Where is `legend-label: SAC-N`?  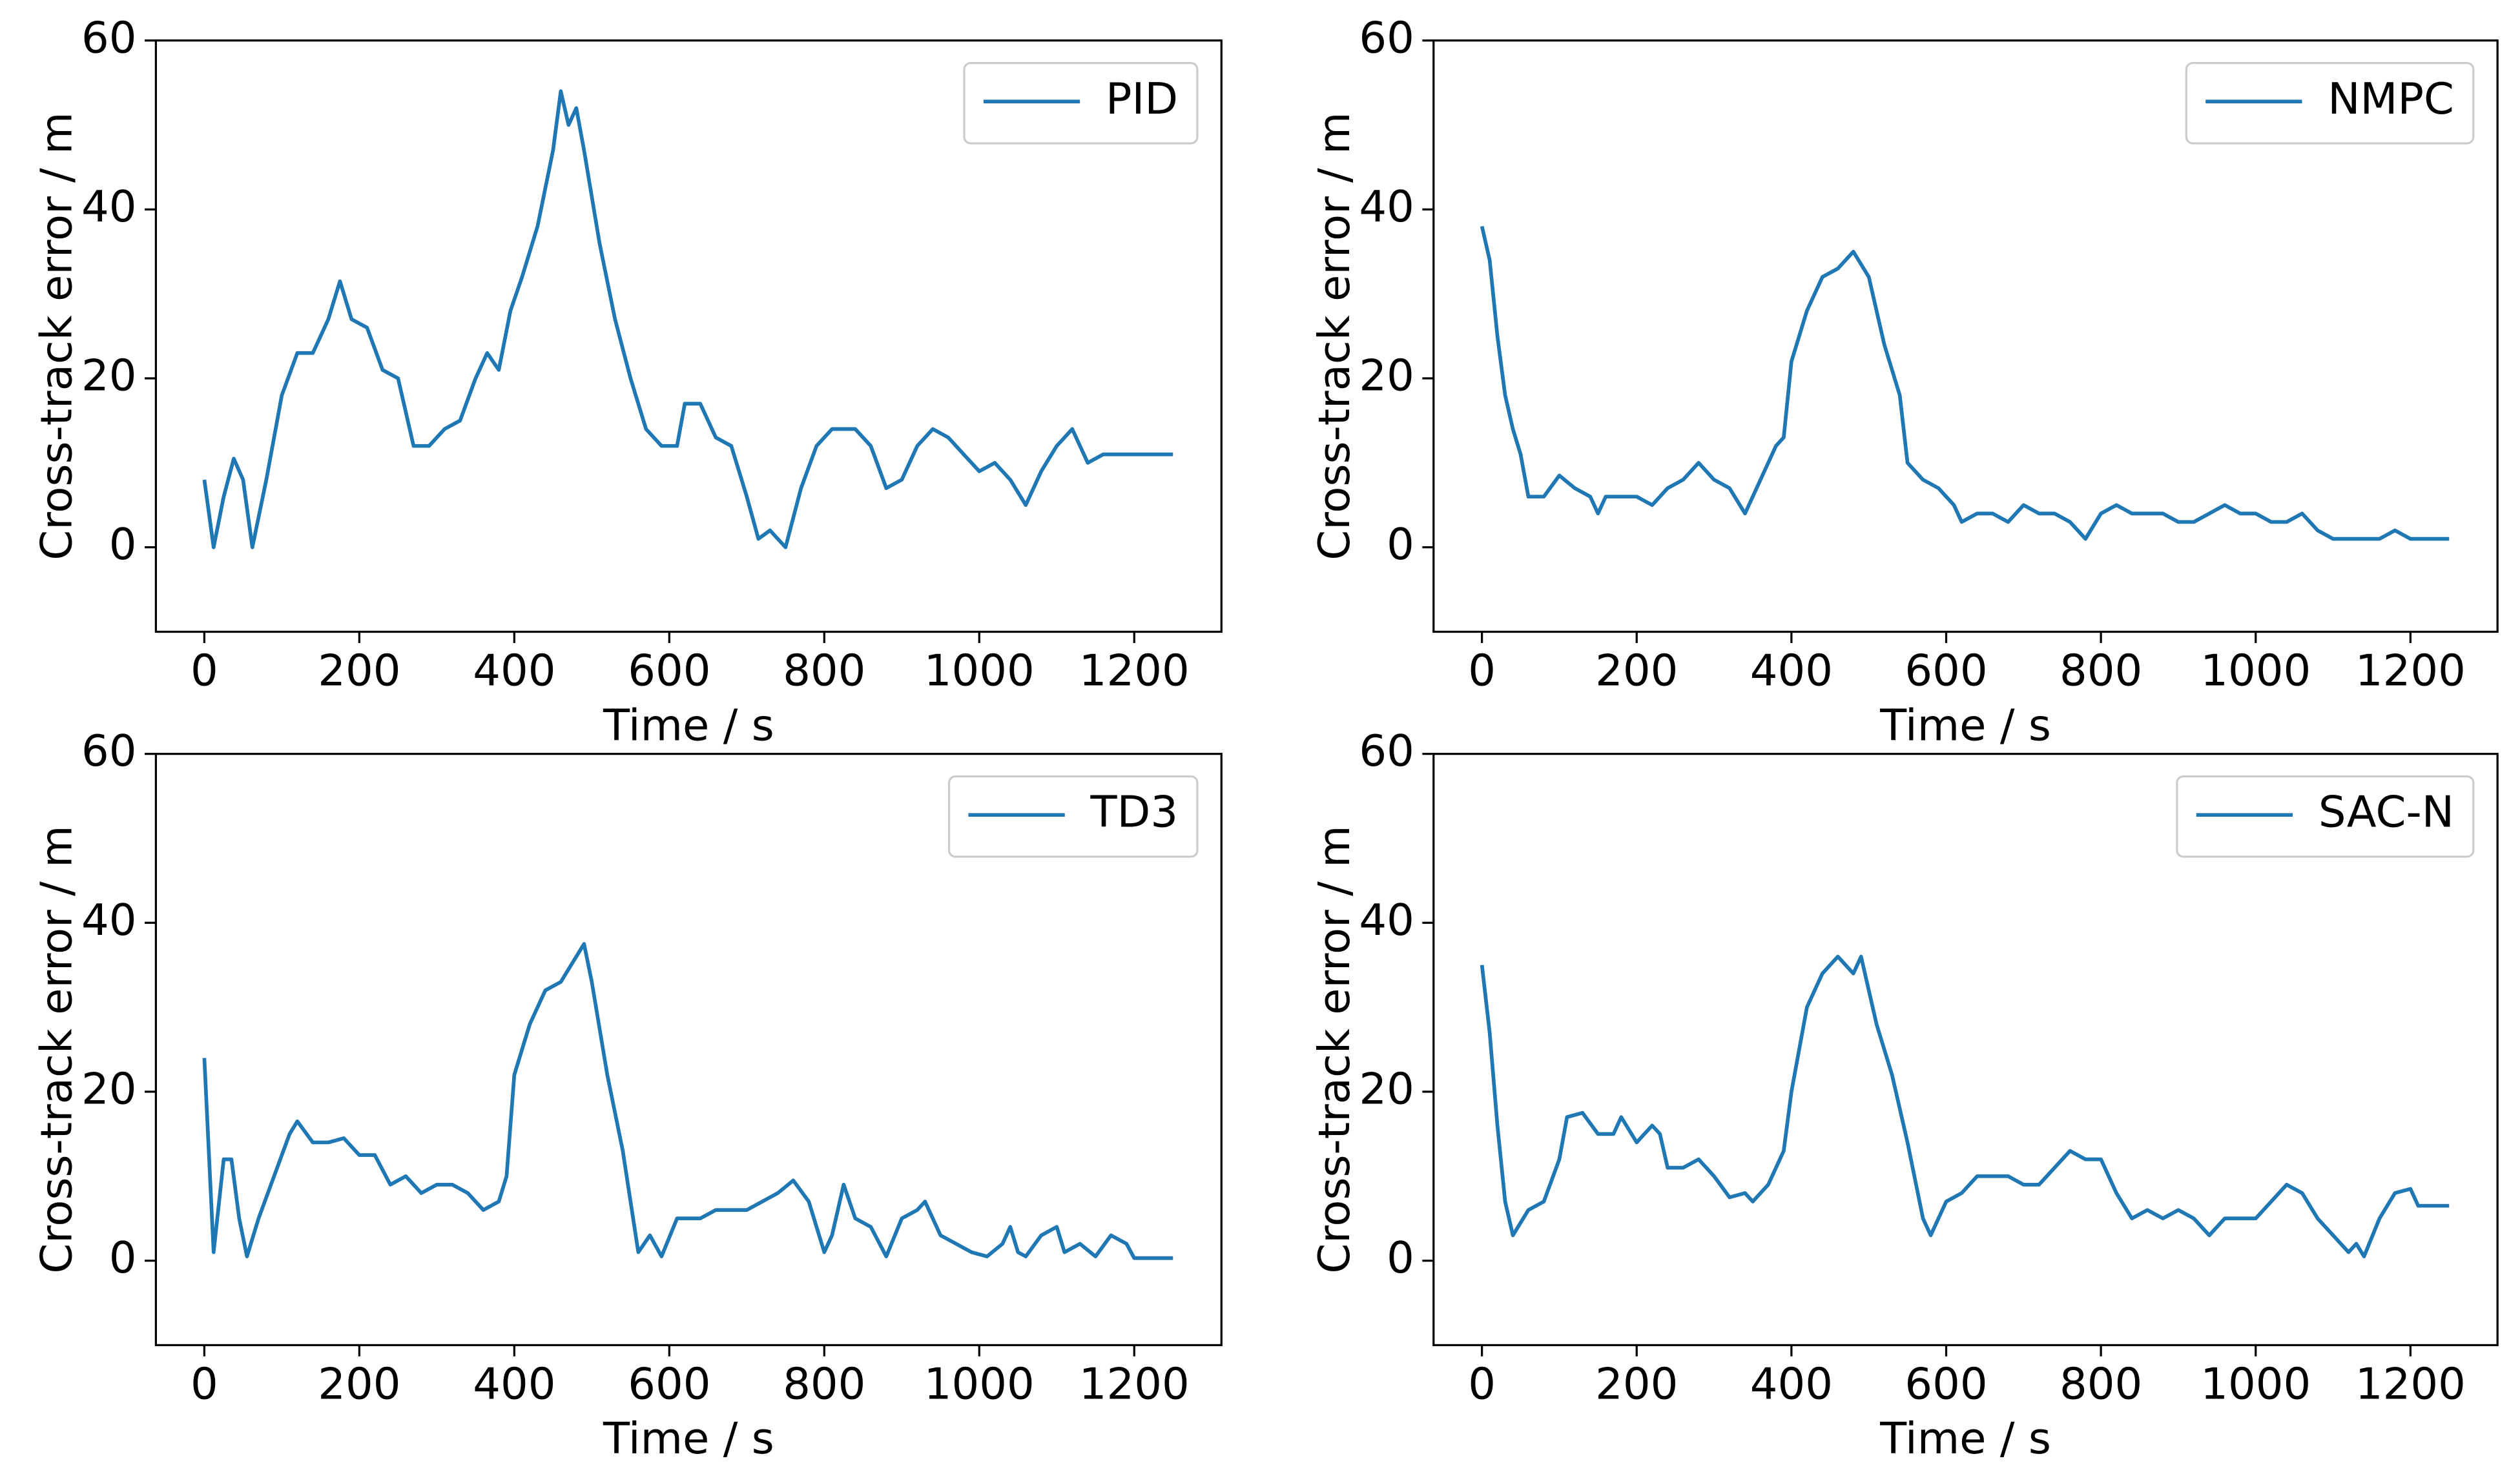
legend-label: SAC-N is located at coordinates (2386, 812).